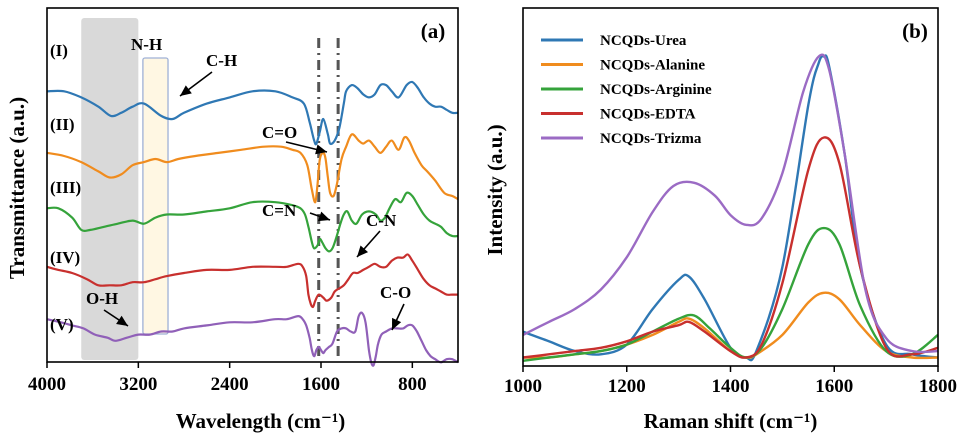 This screenshot has height=436, width=968. I want to click on cn-arrow-head, so click(363, 251).